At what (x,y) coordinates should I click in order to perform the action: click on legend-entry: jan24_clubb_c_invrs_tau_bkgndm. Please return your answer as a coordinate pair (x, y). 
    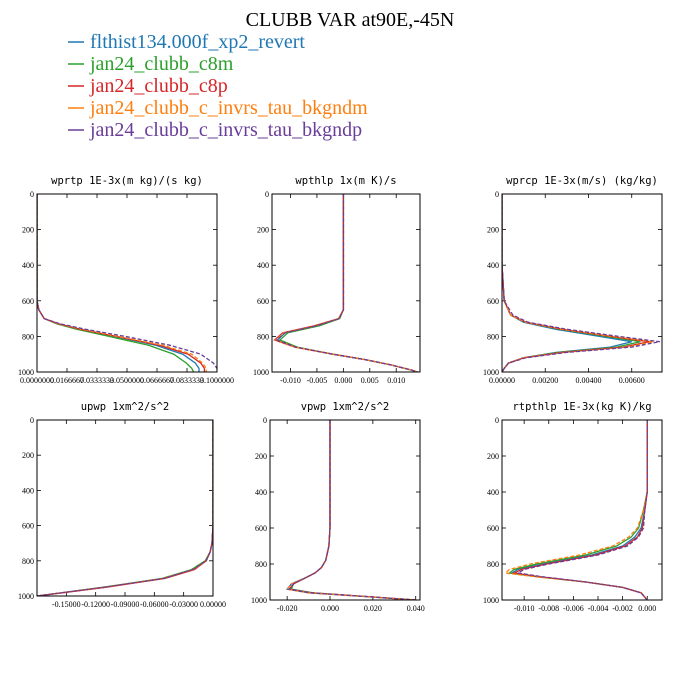
    Looking at the image, I should click on (218, 108).